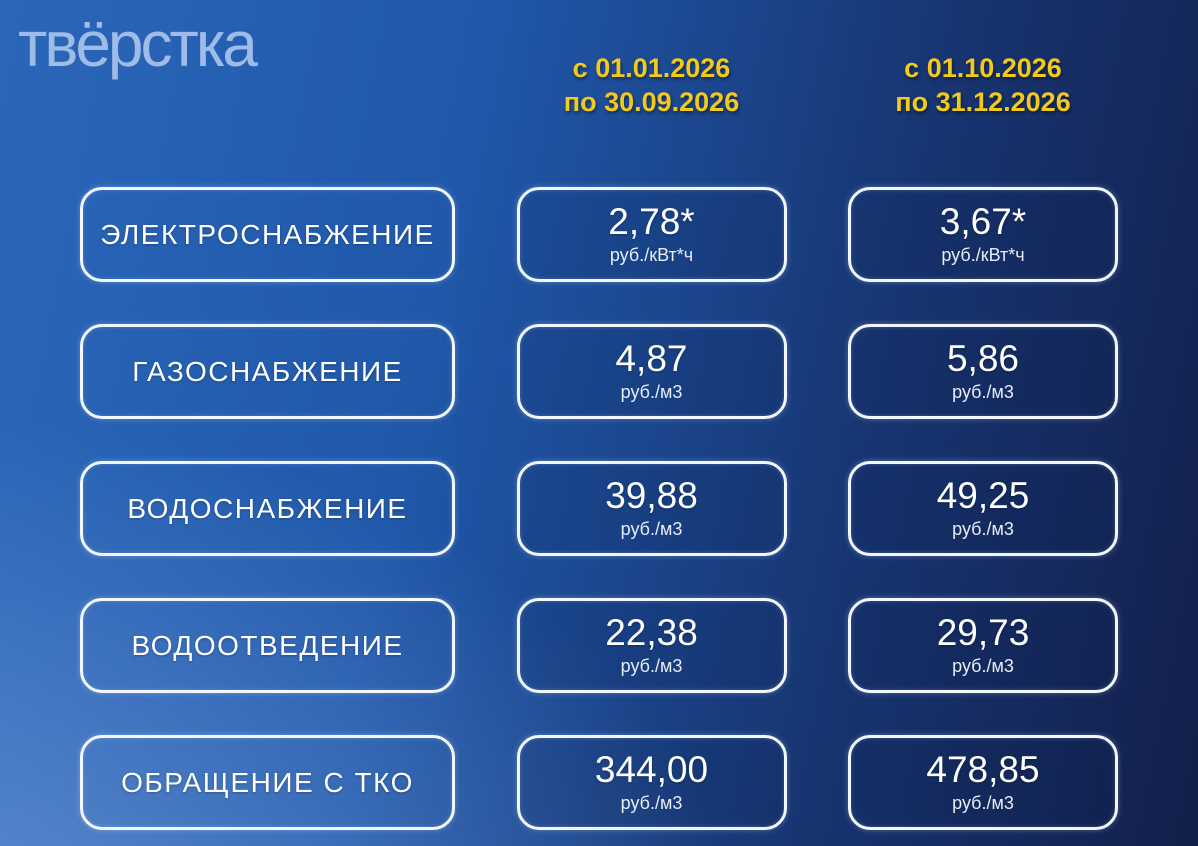  I want to click on tariff-cell-period-2: 49,25 руб./м3, so click(983, 508).